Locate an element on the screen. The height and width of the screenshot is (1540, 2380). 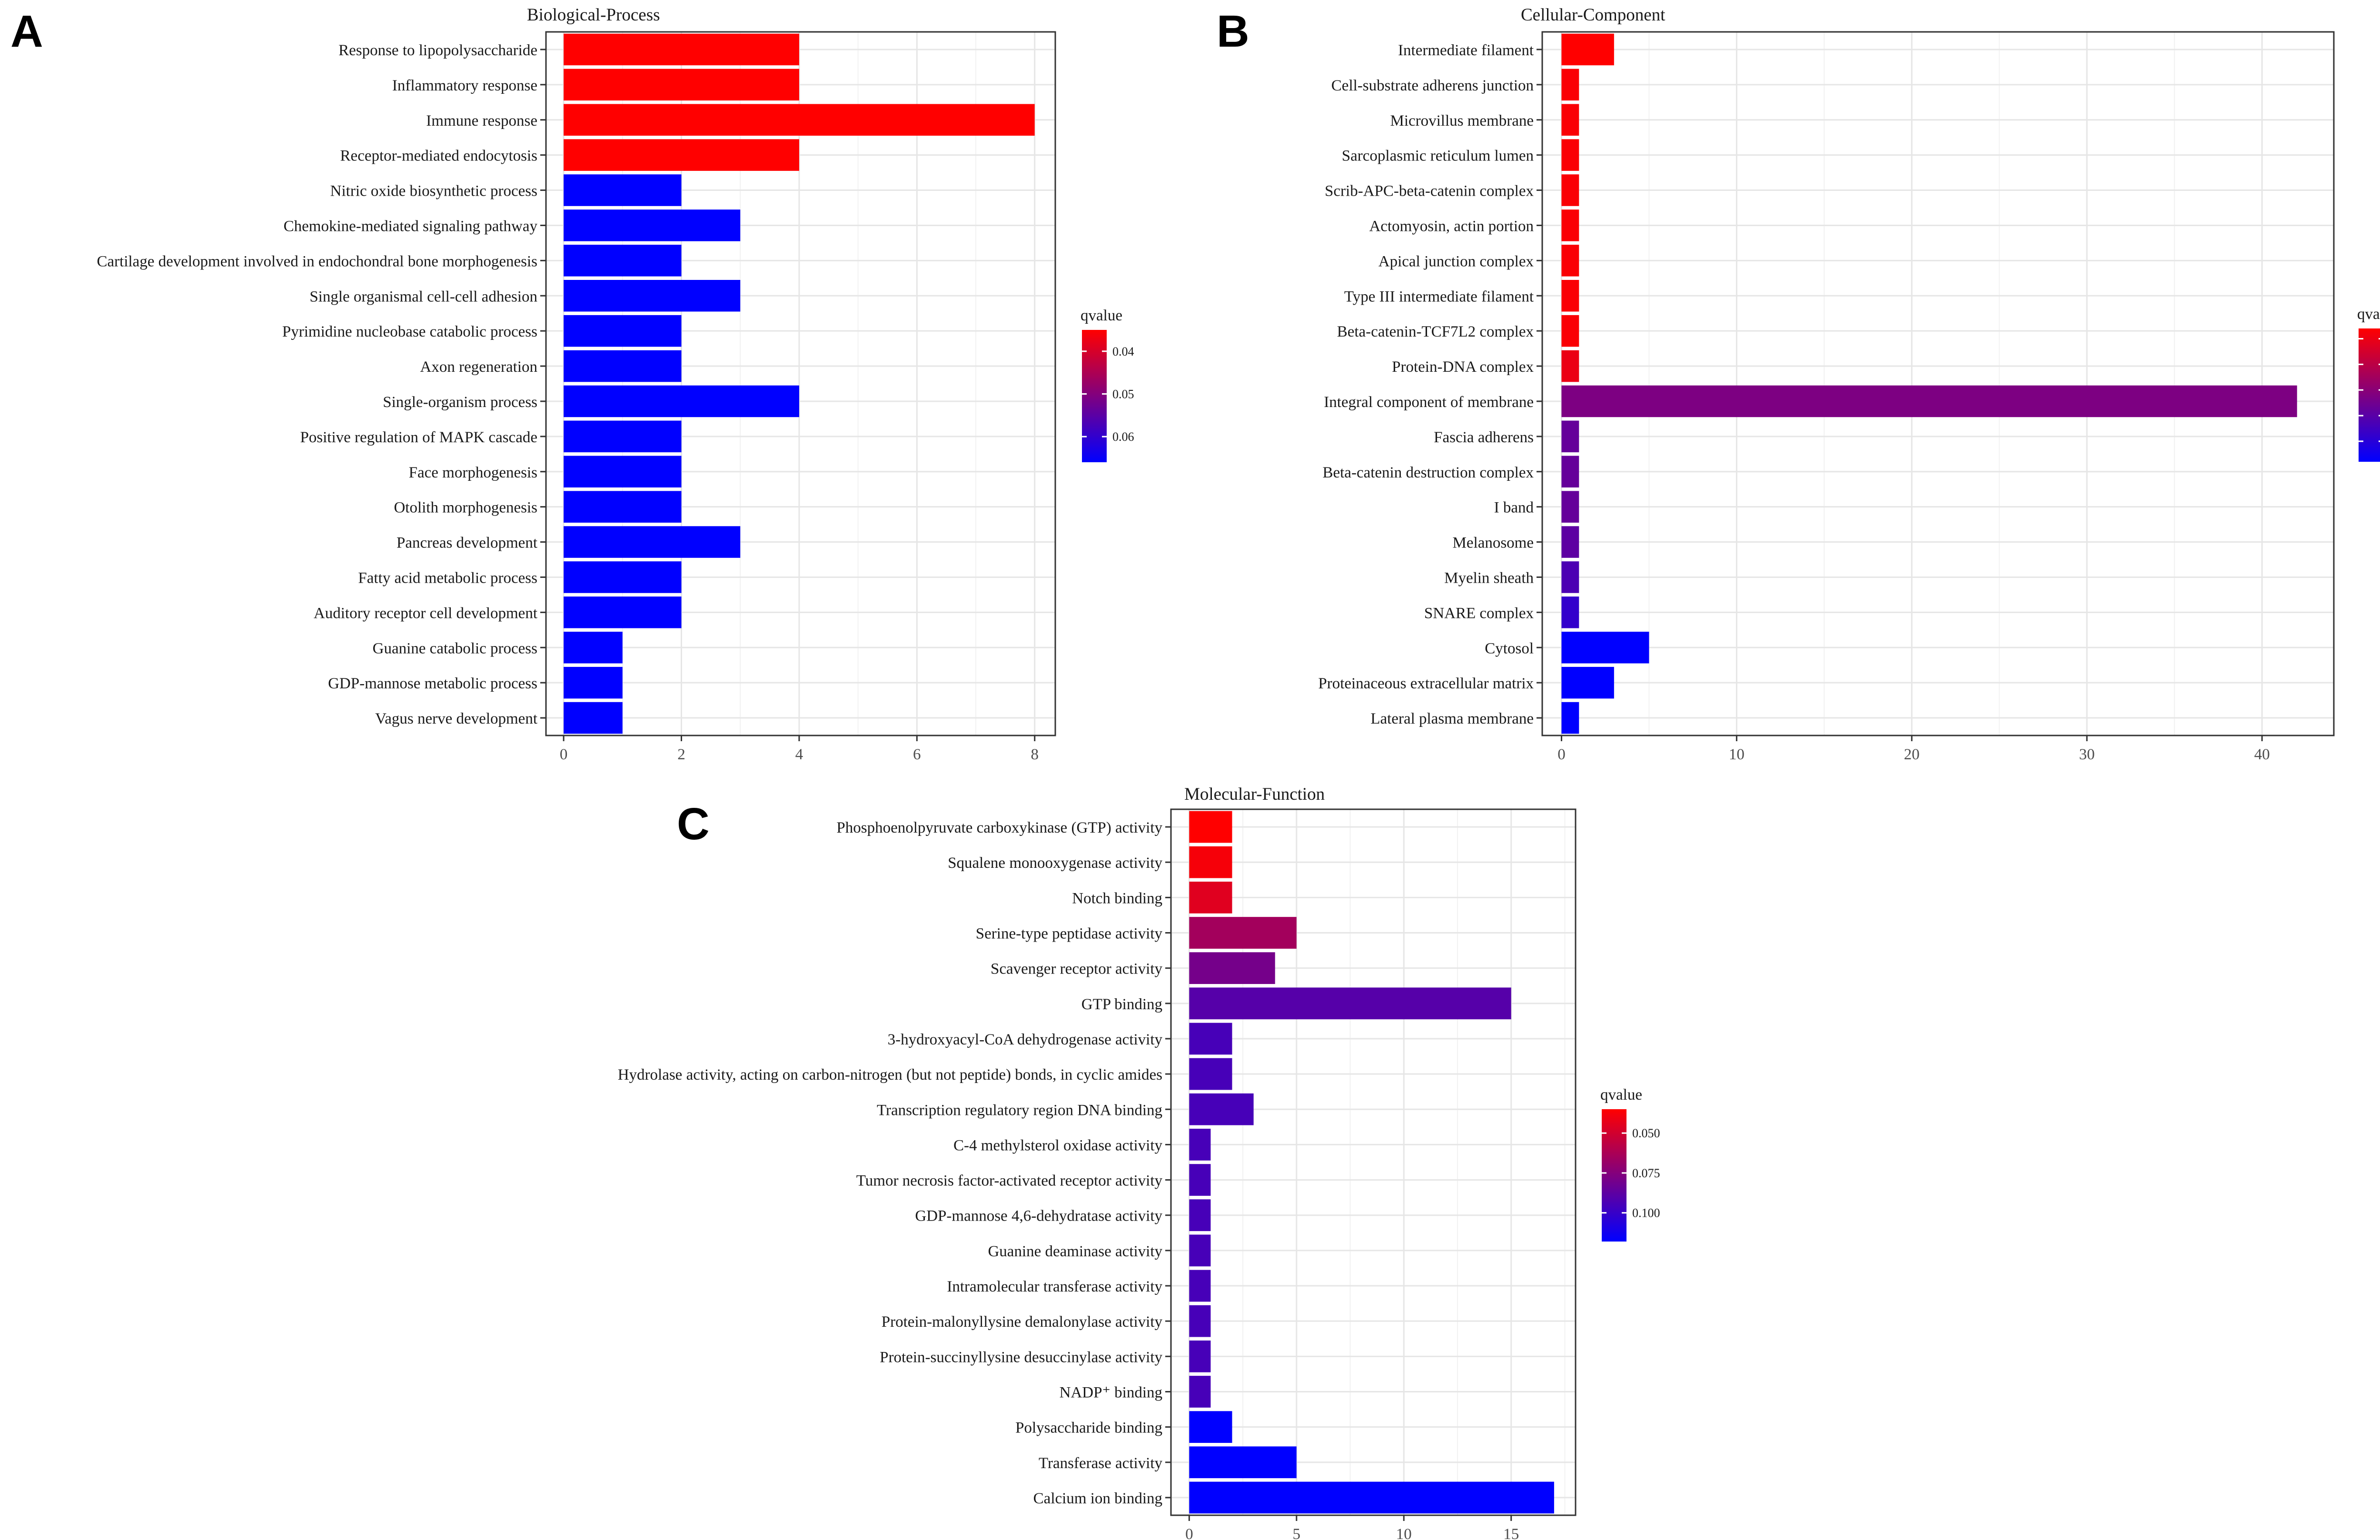
legend-tick-label: 0.05 is located at coordinates (1123, 394).